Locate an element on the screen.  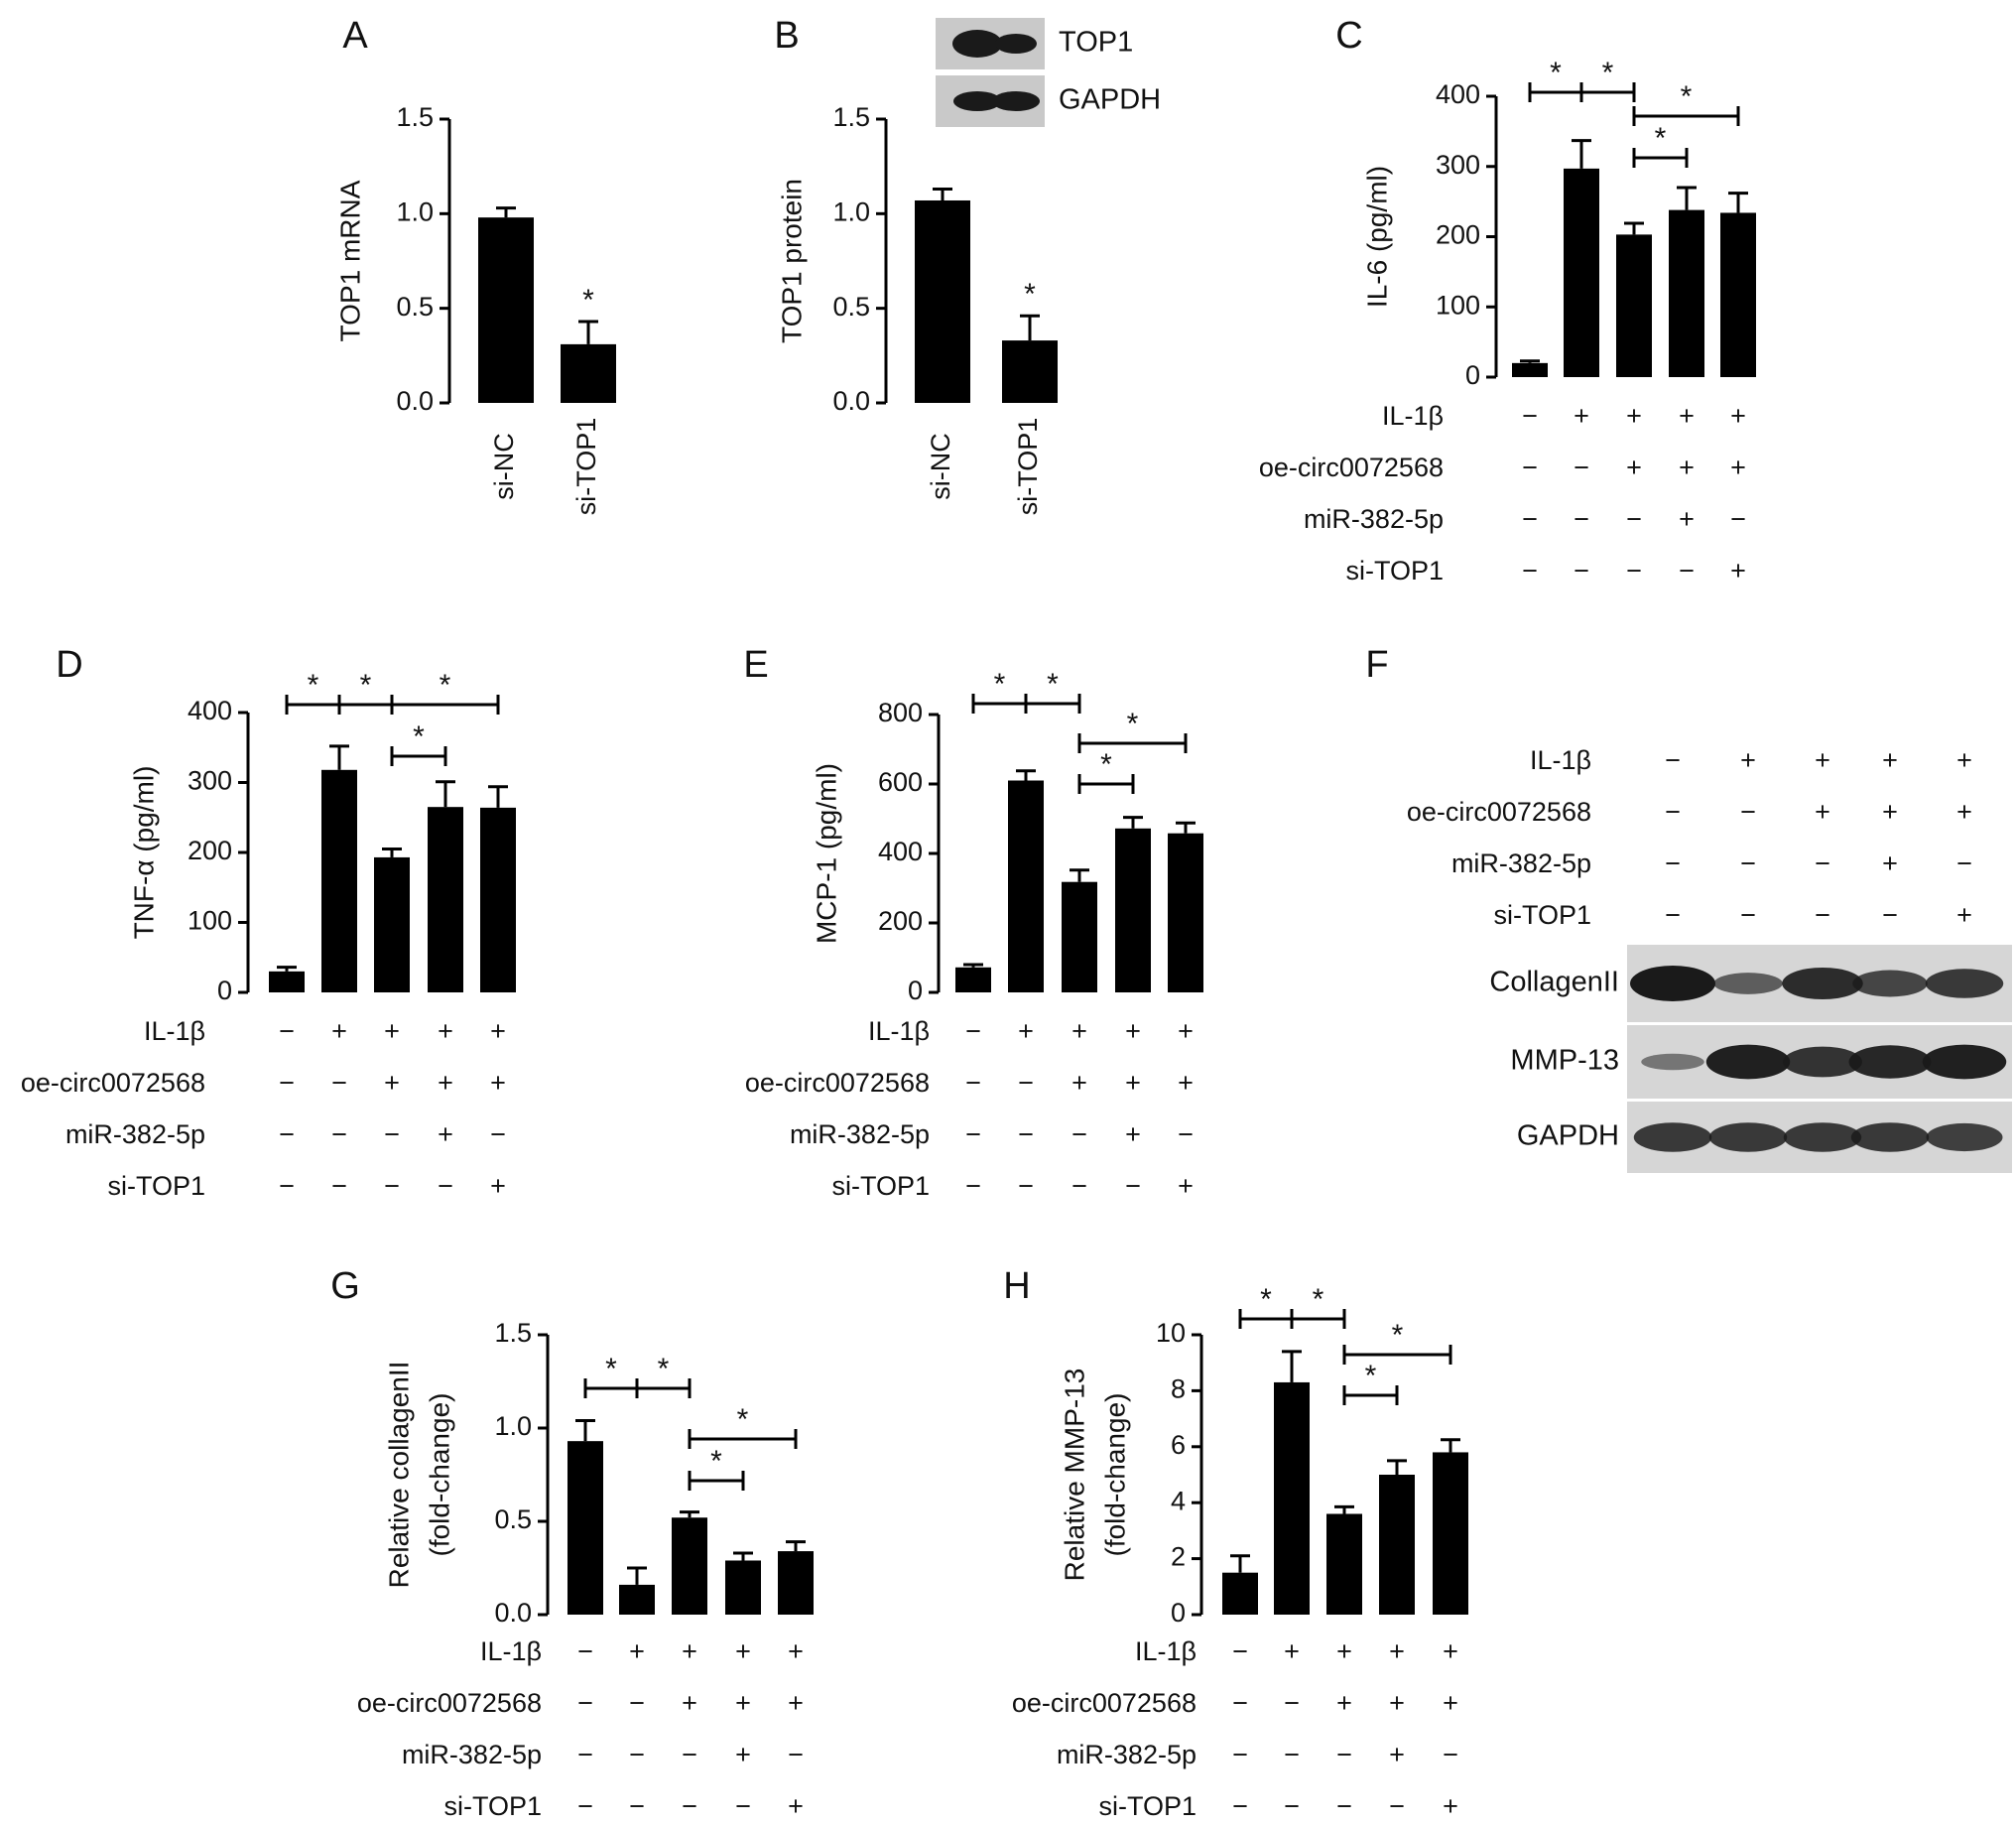
panel-letter: A is located at coordinates (355, 36).